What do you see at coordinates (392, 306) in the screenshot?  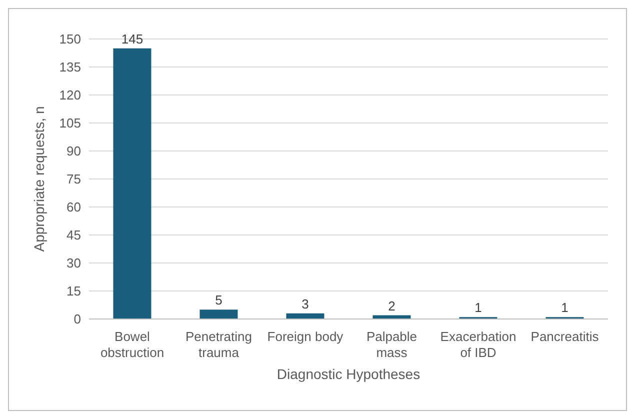 I see `data-label: 2` at bounding box center [392, 306].